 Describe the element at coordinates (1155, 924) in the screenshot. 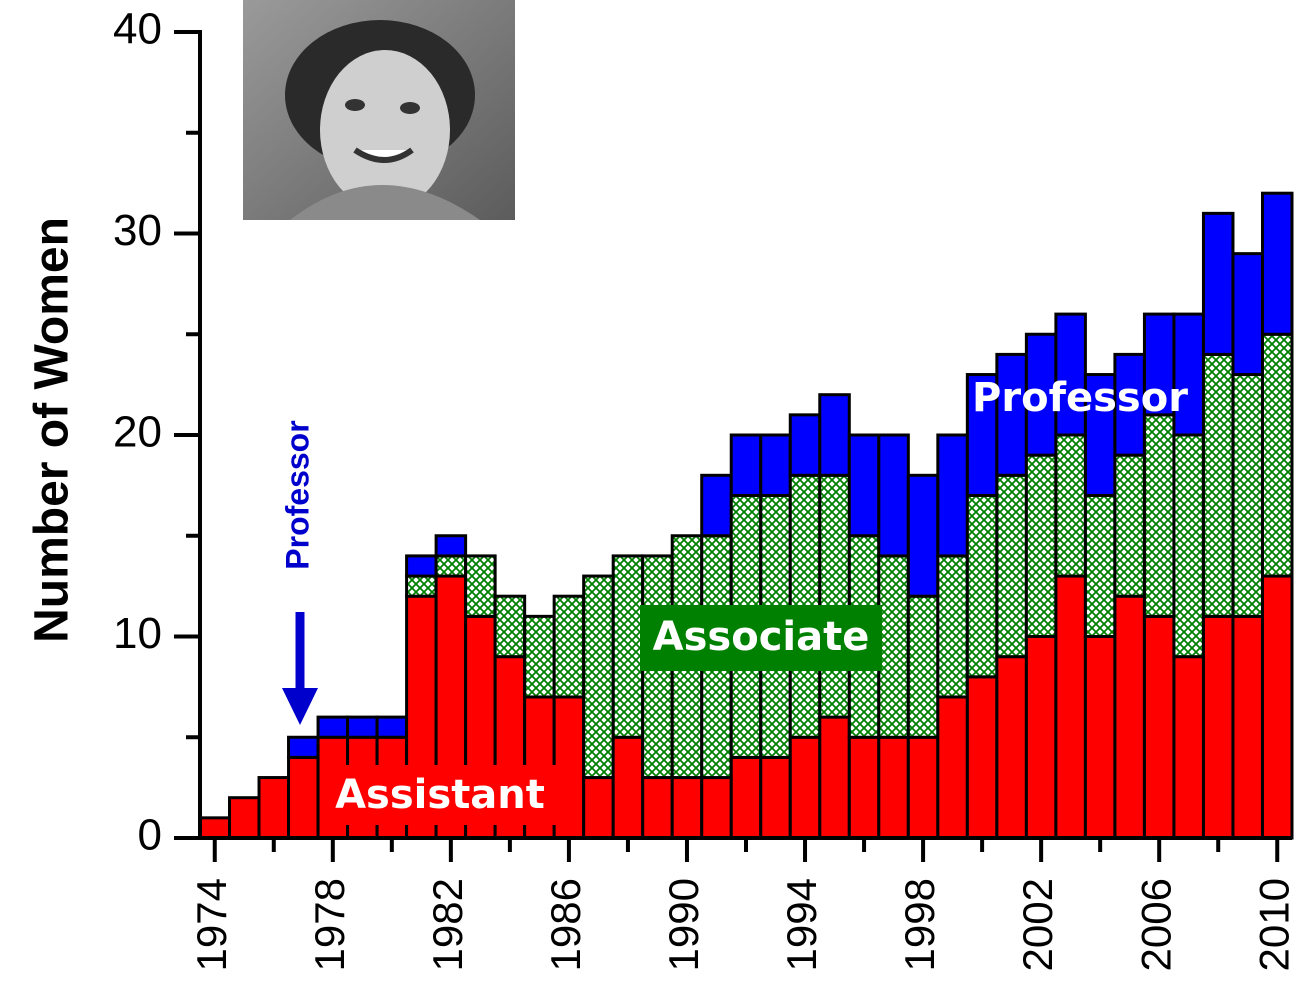

I see `x-tick-label: 2006` at that location.